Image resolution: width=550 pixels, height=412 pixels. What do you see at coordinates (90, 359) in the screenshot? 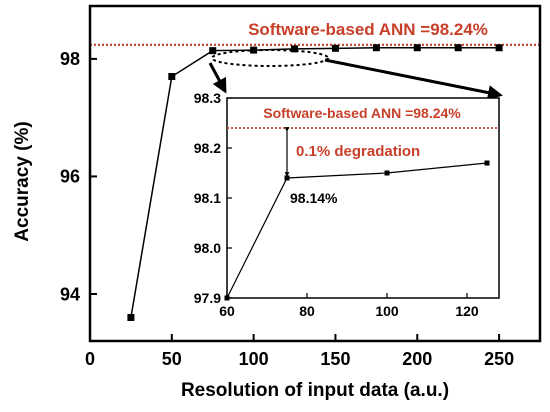
I see `main-x-tick-label: 0` at bounding box center [90, 359].